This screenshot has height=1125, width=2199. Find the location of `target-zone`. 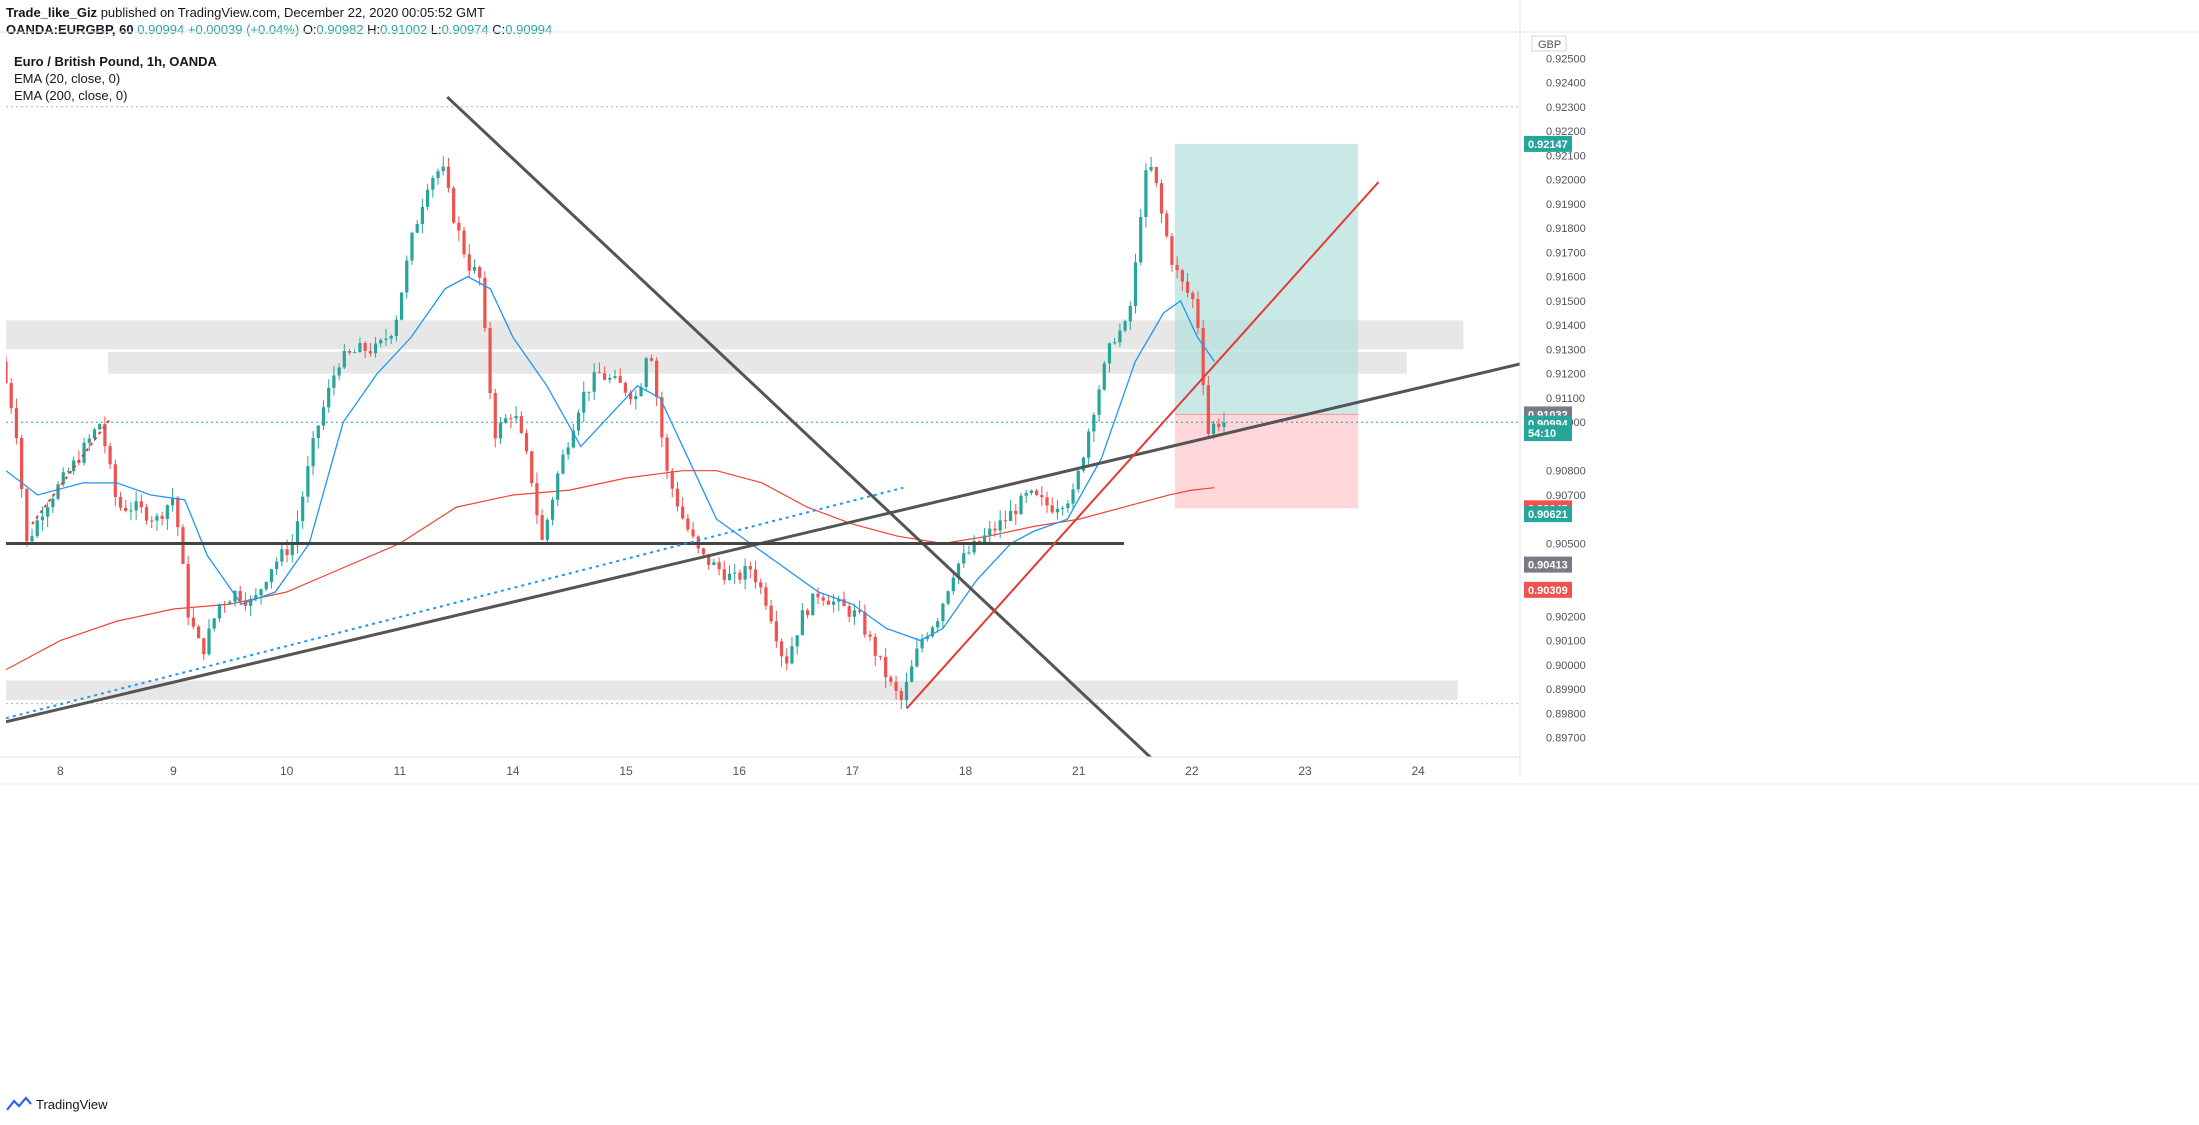

target-zone is located at coordinates (1266, 279).